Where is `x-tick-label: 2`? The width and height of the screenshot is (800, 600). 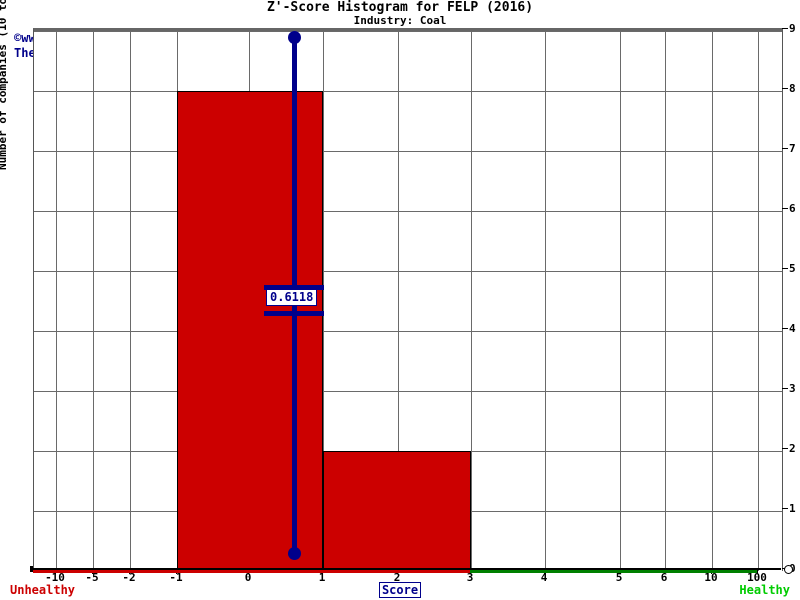
x-tick-label: 2 is located at coordinates (397, 577).